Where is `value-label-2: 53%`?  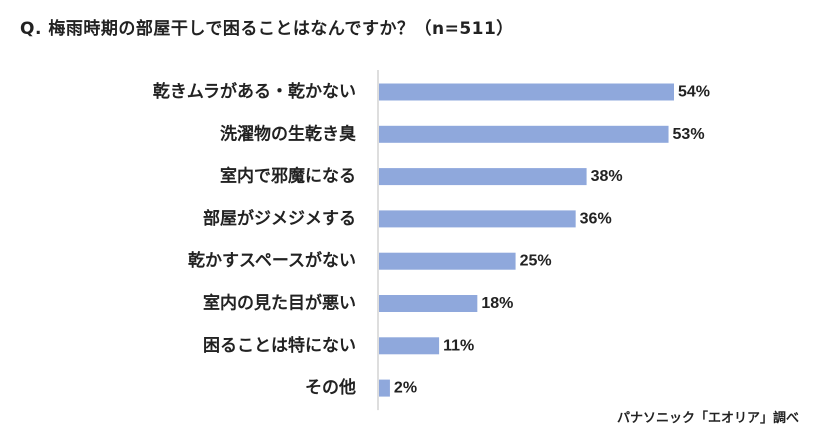 value-label-2: 53% is located at coordinates (689, 134).